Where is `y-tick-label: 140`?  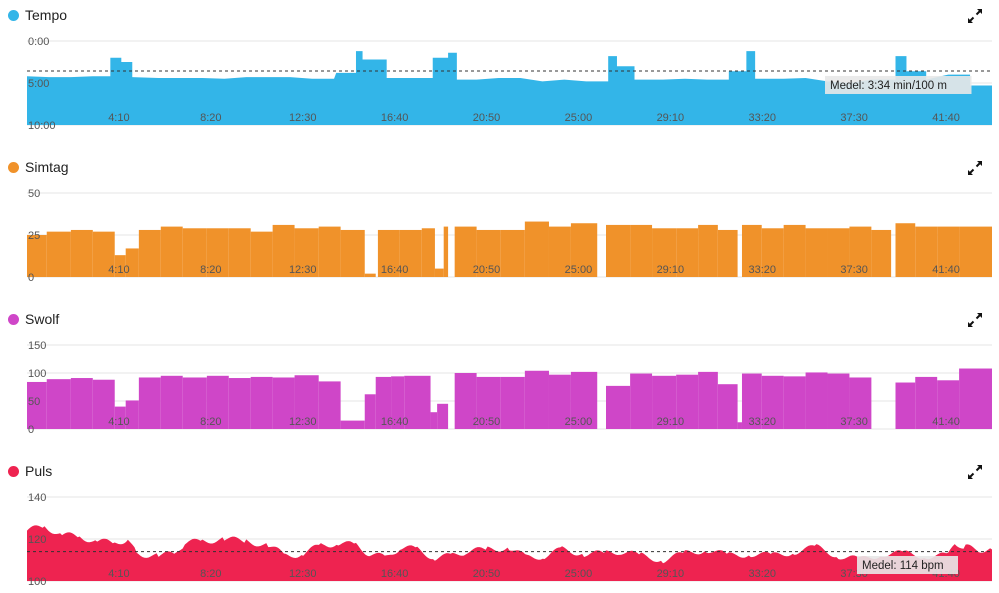 y-tick-label: 140 is located at coordinates (37, 498).